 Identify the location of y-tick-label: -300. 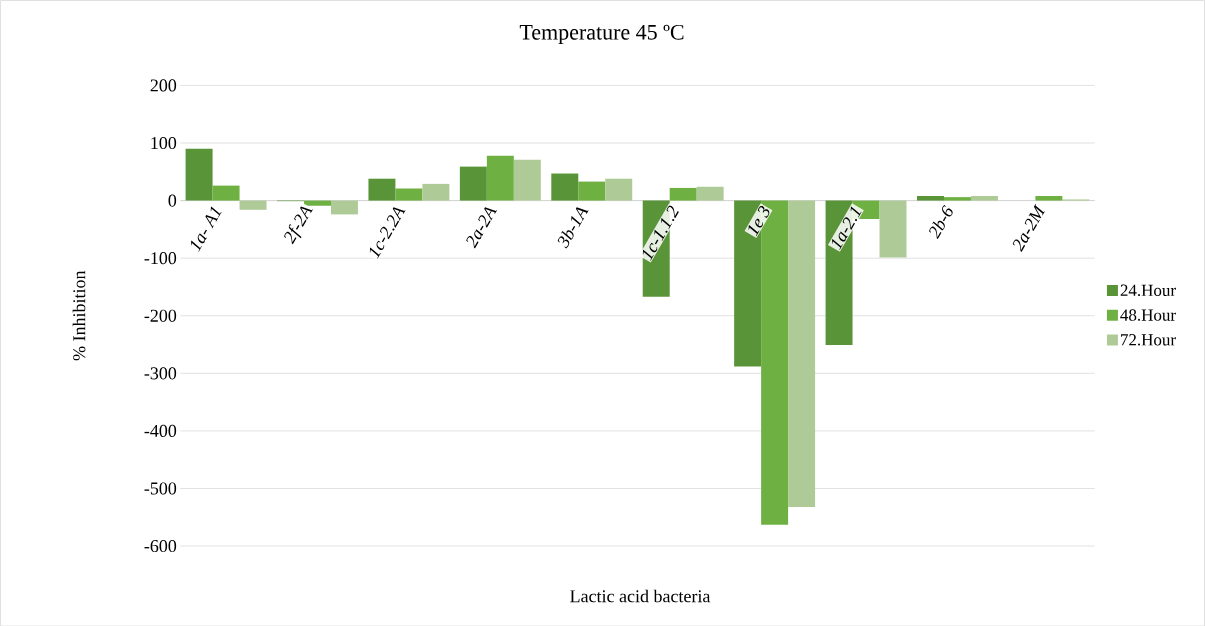
(160, 373).